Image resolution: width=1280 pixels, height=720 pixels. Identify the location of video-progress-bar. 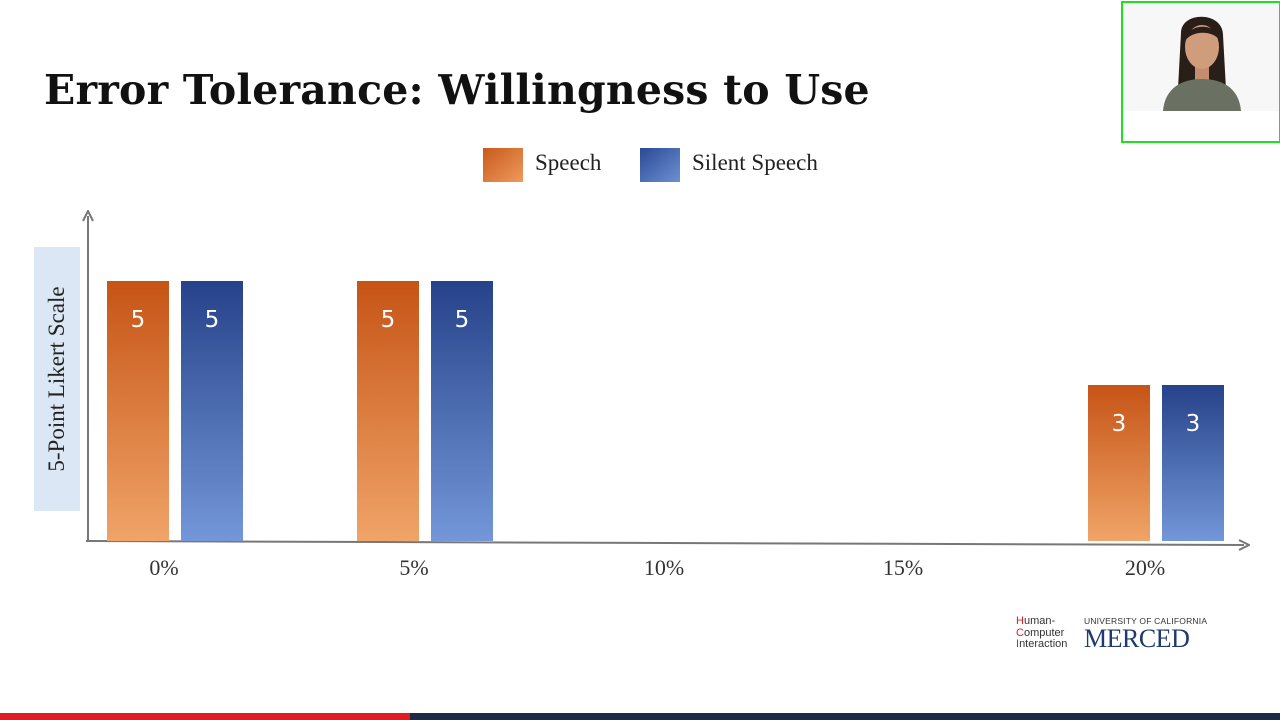
(640, 716).